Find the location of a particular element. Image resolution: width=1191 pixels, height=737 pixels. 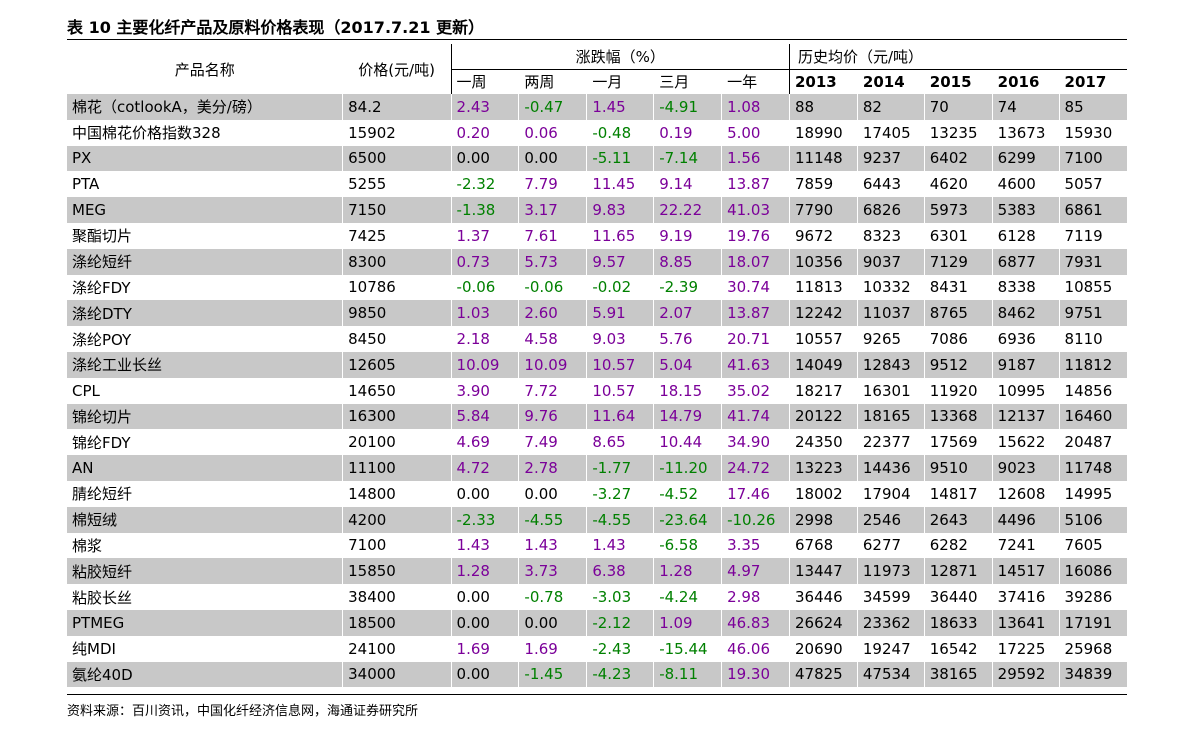

history-cell: 70 is located at coordinates (958, 107).